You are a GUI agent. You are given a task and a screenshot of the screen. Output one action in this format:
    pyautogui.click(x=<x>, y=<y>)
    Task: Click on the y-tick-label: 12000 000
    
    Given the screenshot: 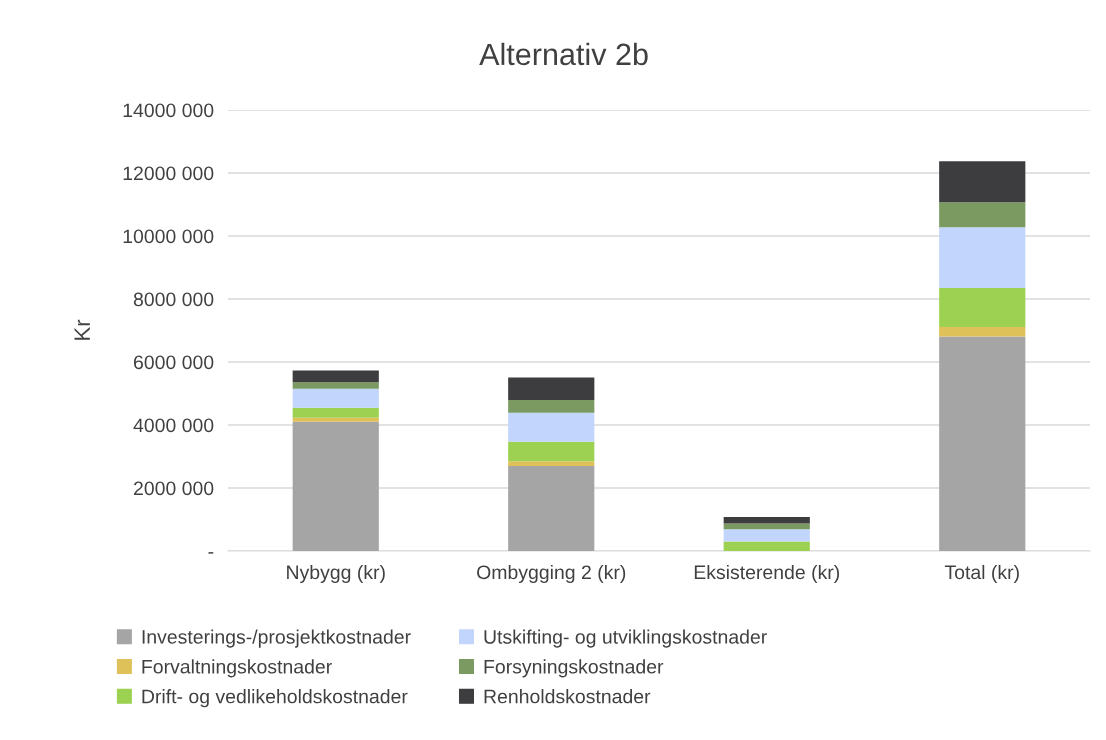 What is the action you would take?
    pyautogui.click(x=168, y=173)
    